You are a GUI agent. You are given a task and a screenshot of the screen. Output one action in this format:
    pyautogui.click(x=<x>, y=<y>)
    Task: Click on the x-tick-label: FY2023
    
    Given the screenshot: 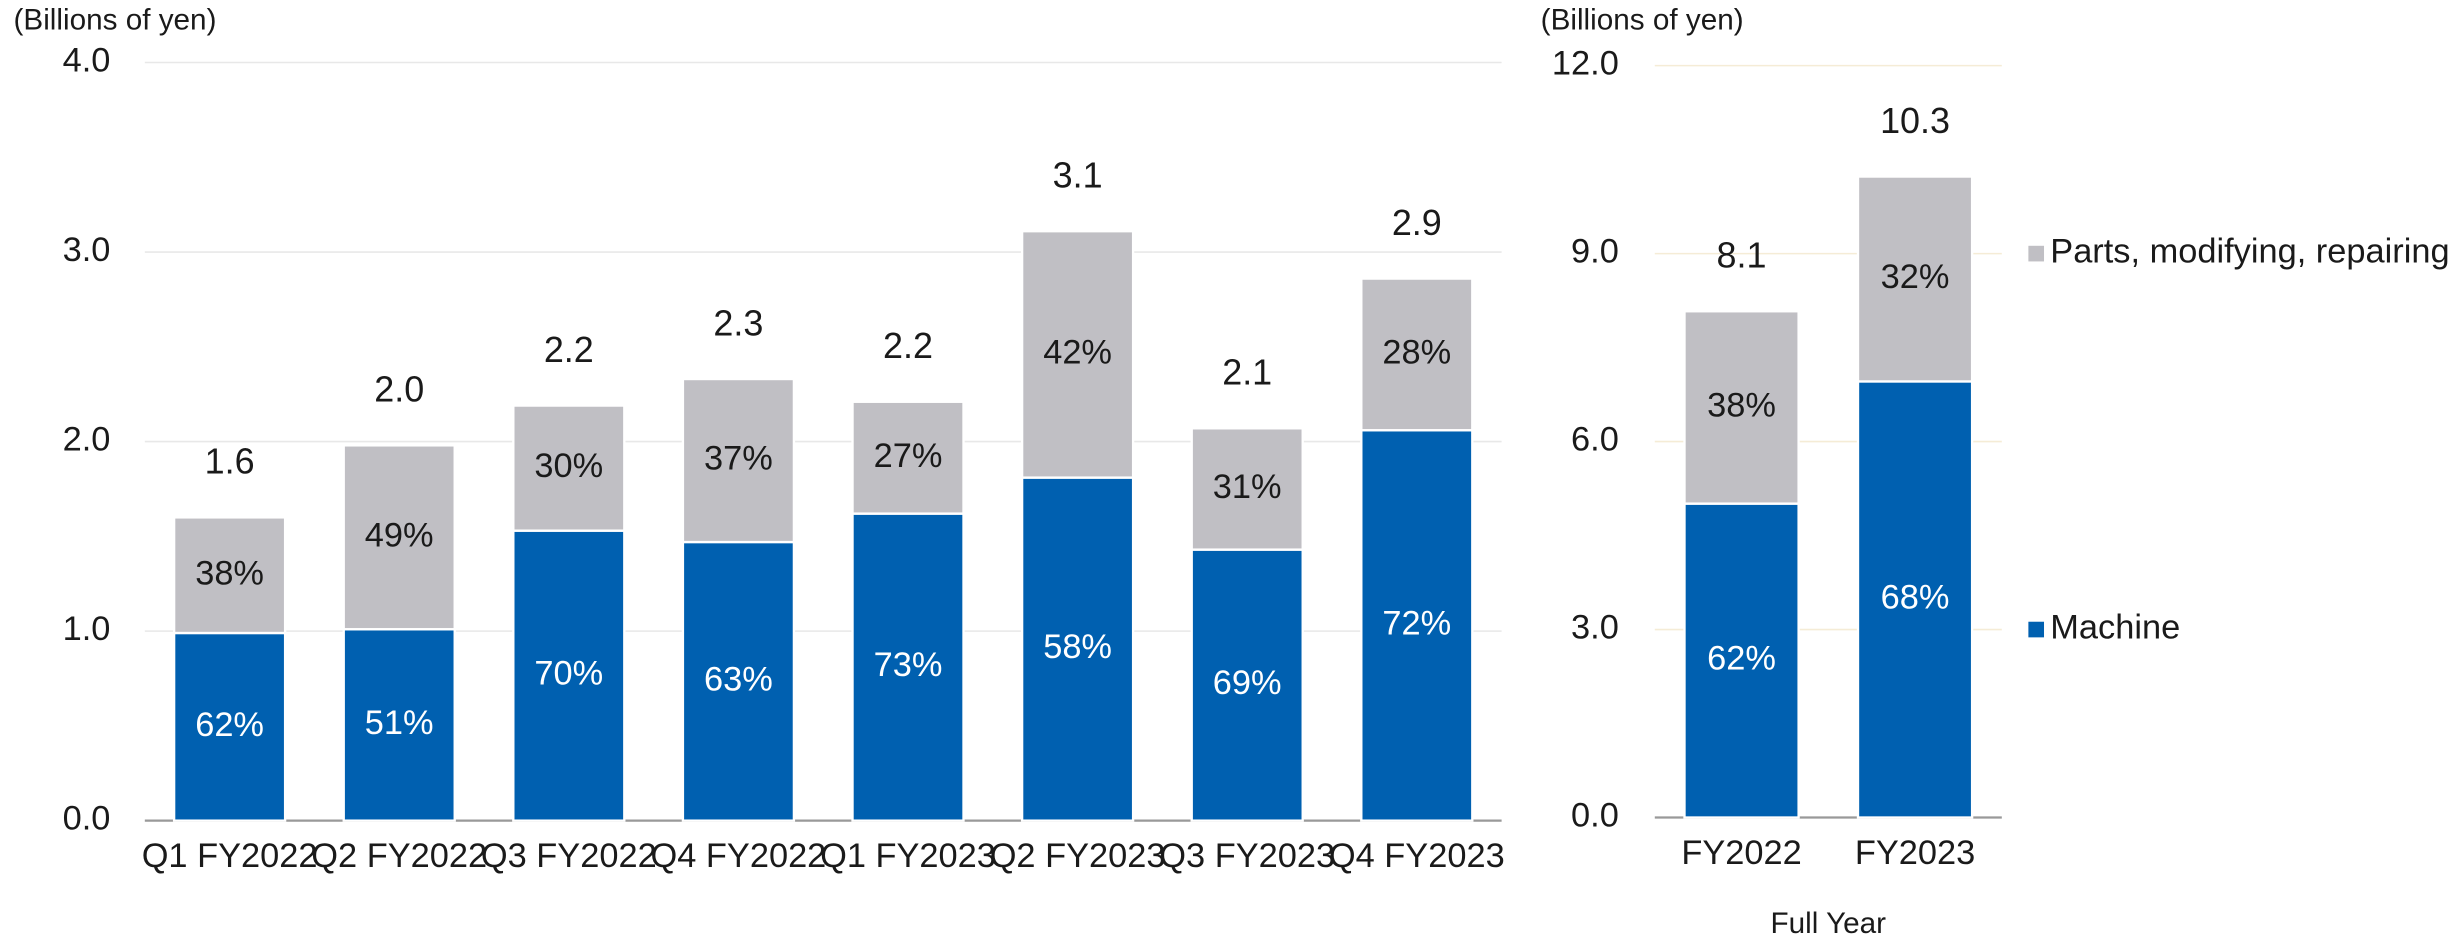 What is the action you would take?
    pyautogui.click(x=1915, y=853)
    